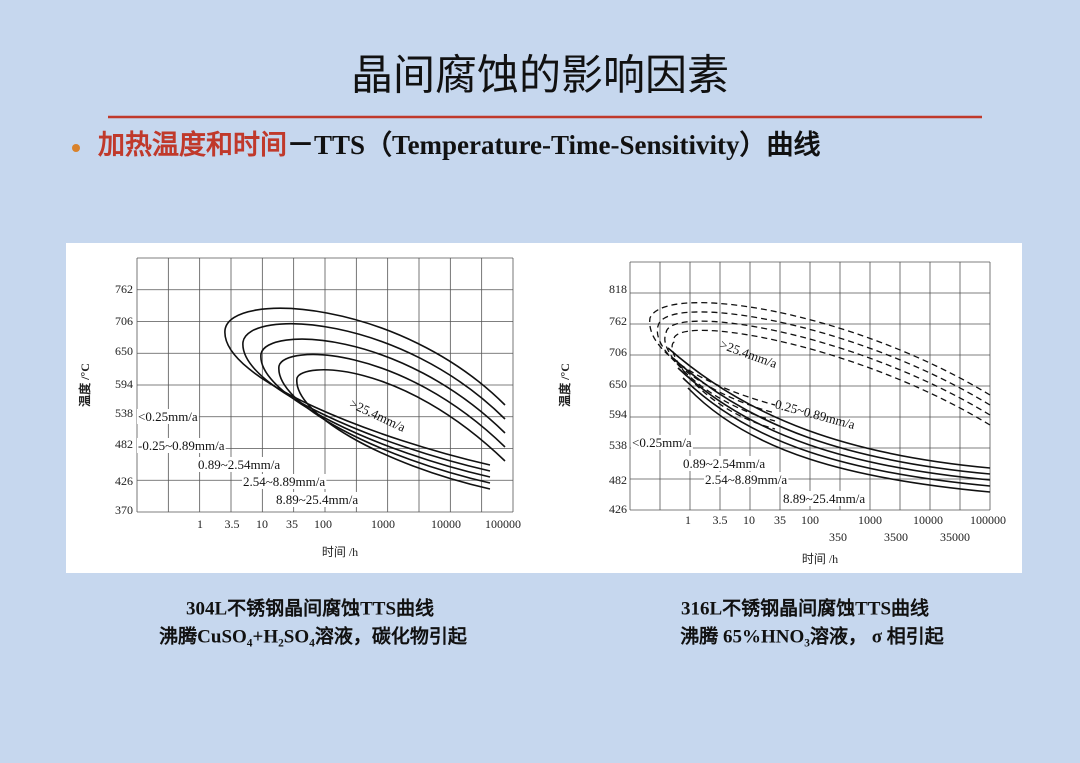 The width and height of the screenshot is (1080, 763). I want to click on slide-title: 晶间腐蚀的影响因素, so click(540, 75).